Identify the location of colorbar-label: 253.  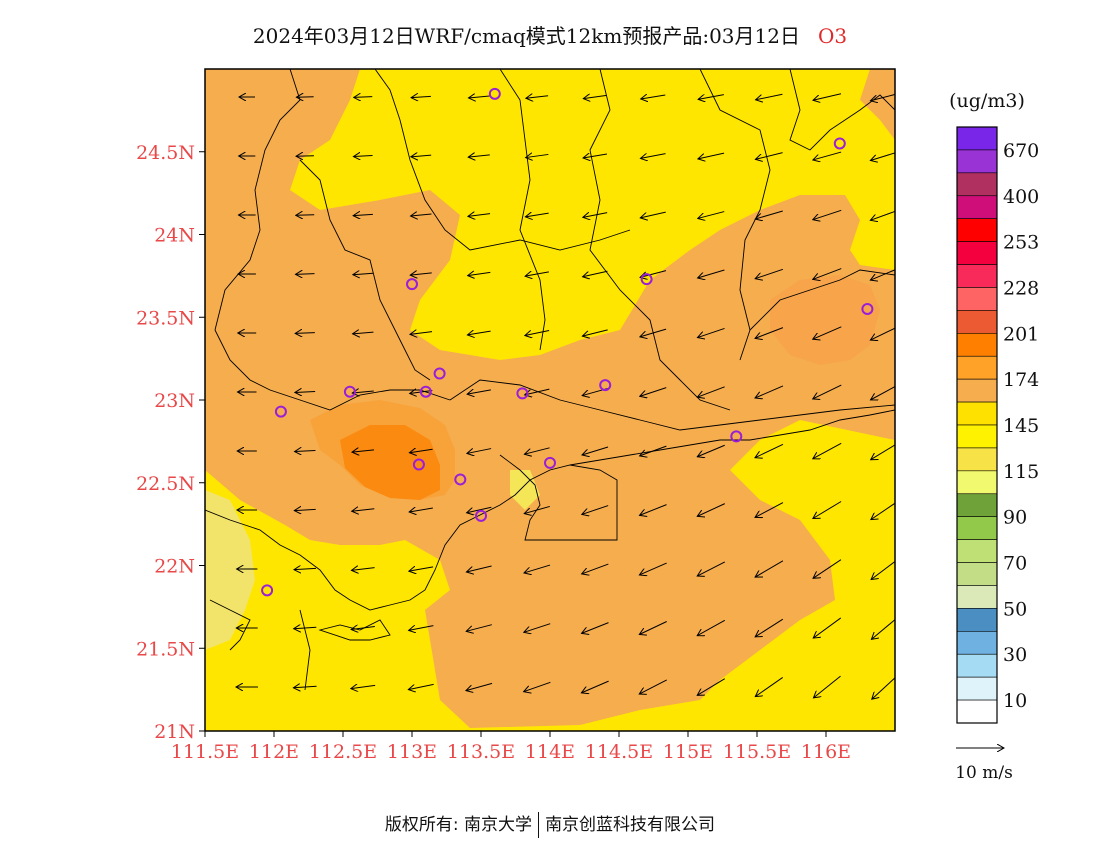
(1021, 243).